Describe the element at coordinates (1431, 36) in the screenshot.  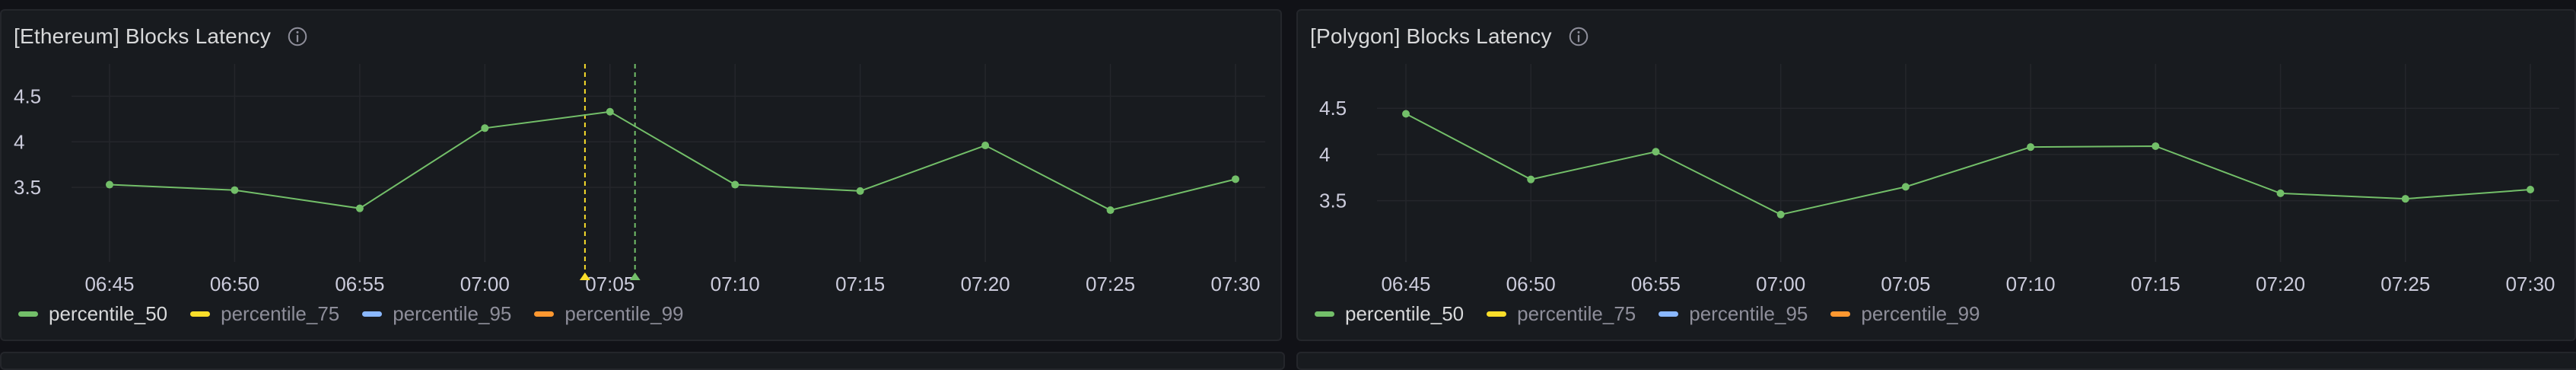
I see `panel-title: [Polygon] Blocks Latency` at that location.